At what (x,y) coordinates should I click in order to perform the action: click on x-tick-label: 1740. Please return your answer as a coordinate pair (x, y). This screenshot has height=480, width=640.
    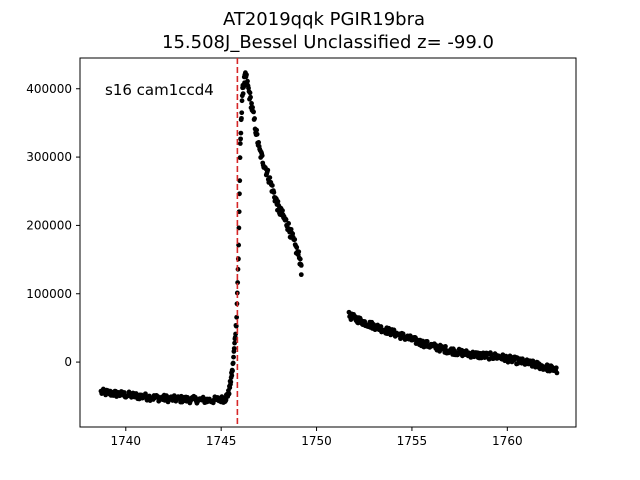
    Looking at the image, I should click on (126, 441).